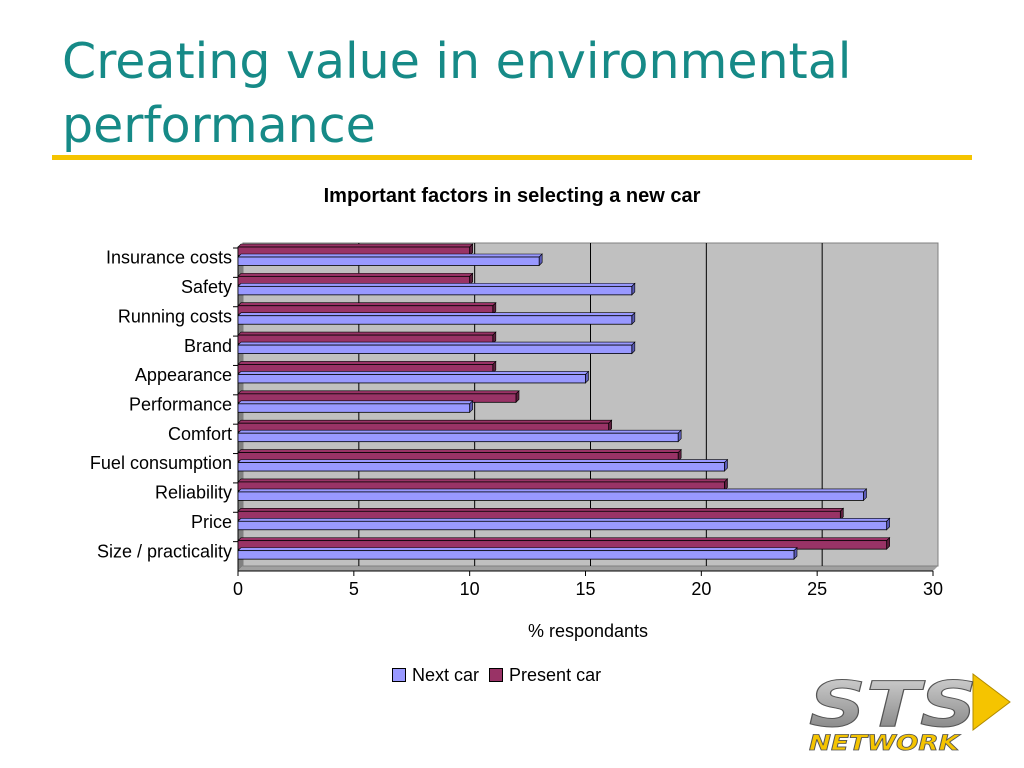 The image size is (1024, 768). Describe the element at coordinates (933, 589) in the screenshot. I see `x-tick-label: 30` at that location.